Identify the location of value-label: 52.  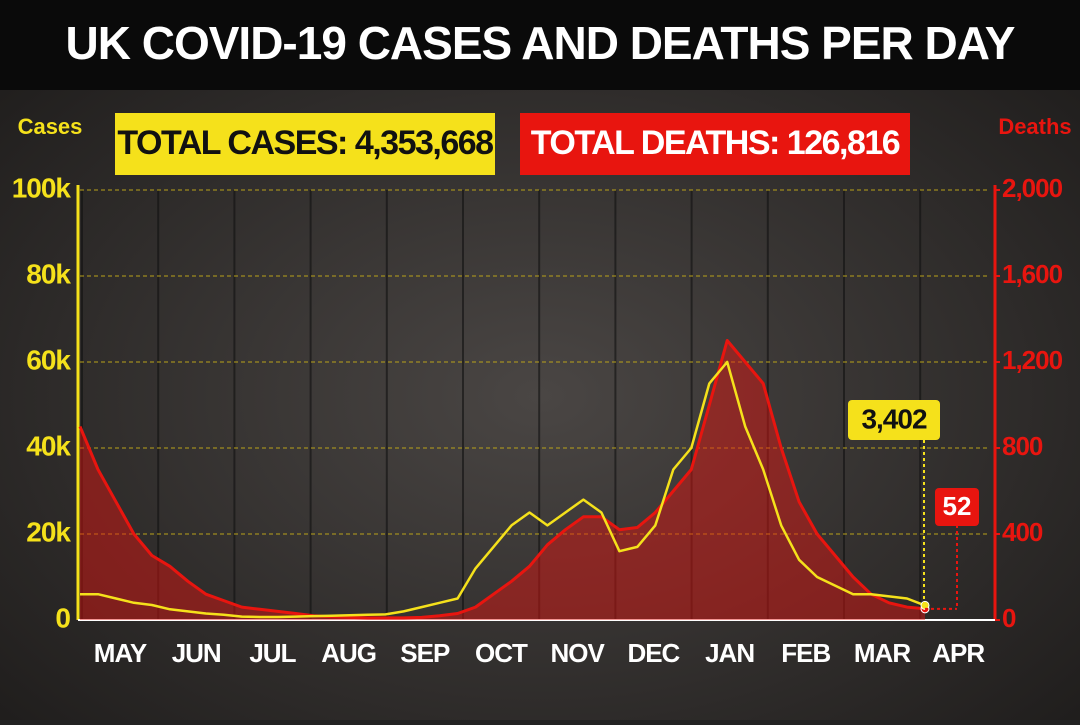
(957, 506).